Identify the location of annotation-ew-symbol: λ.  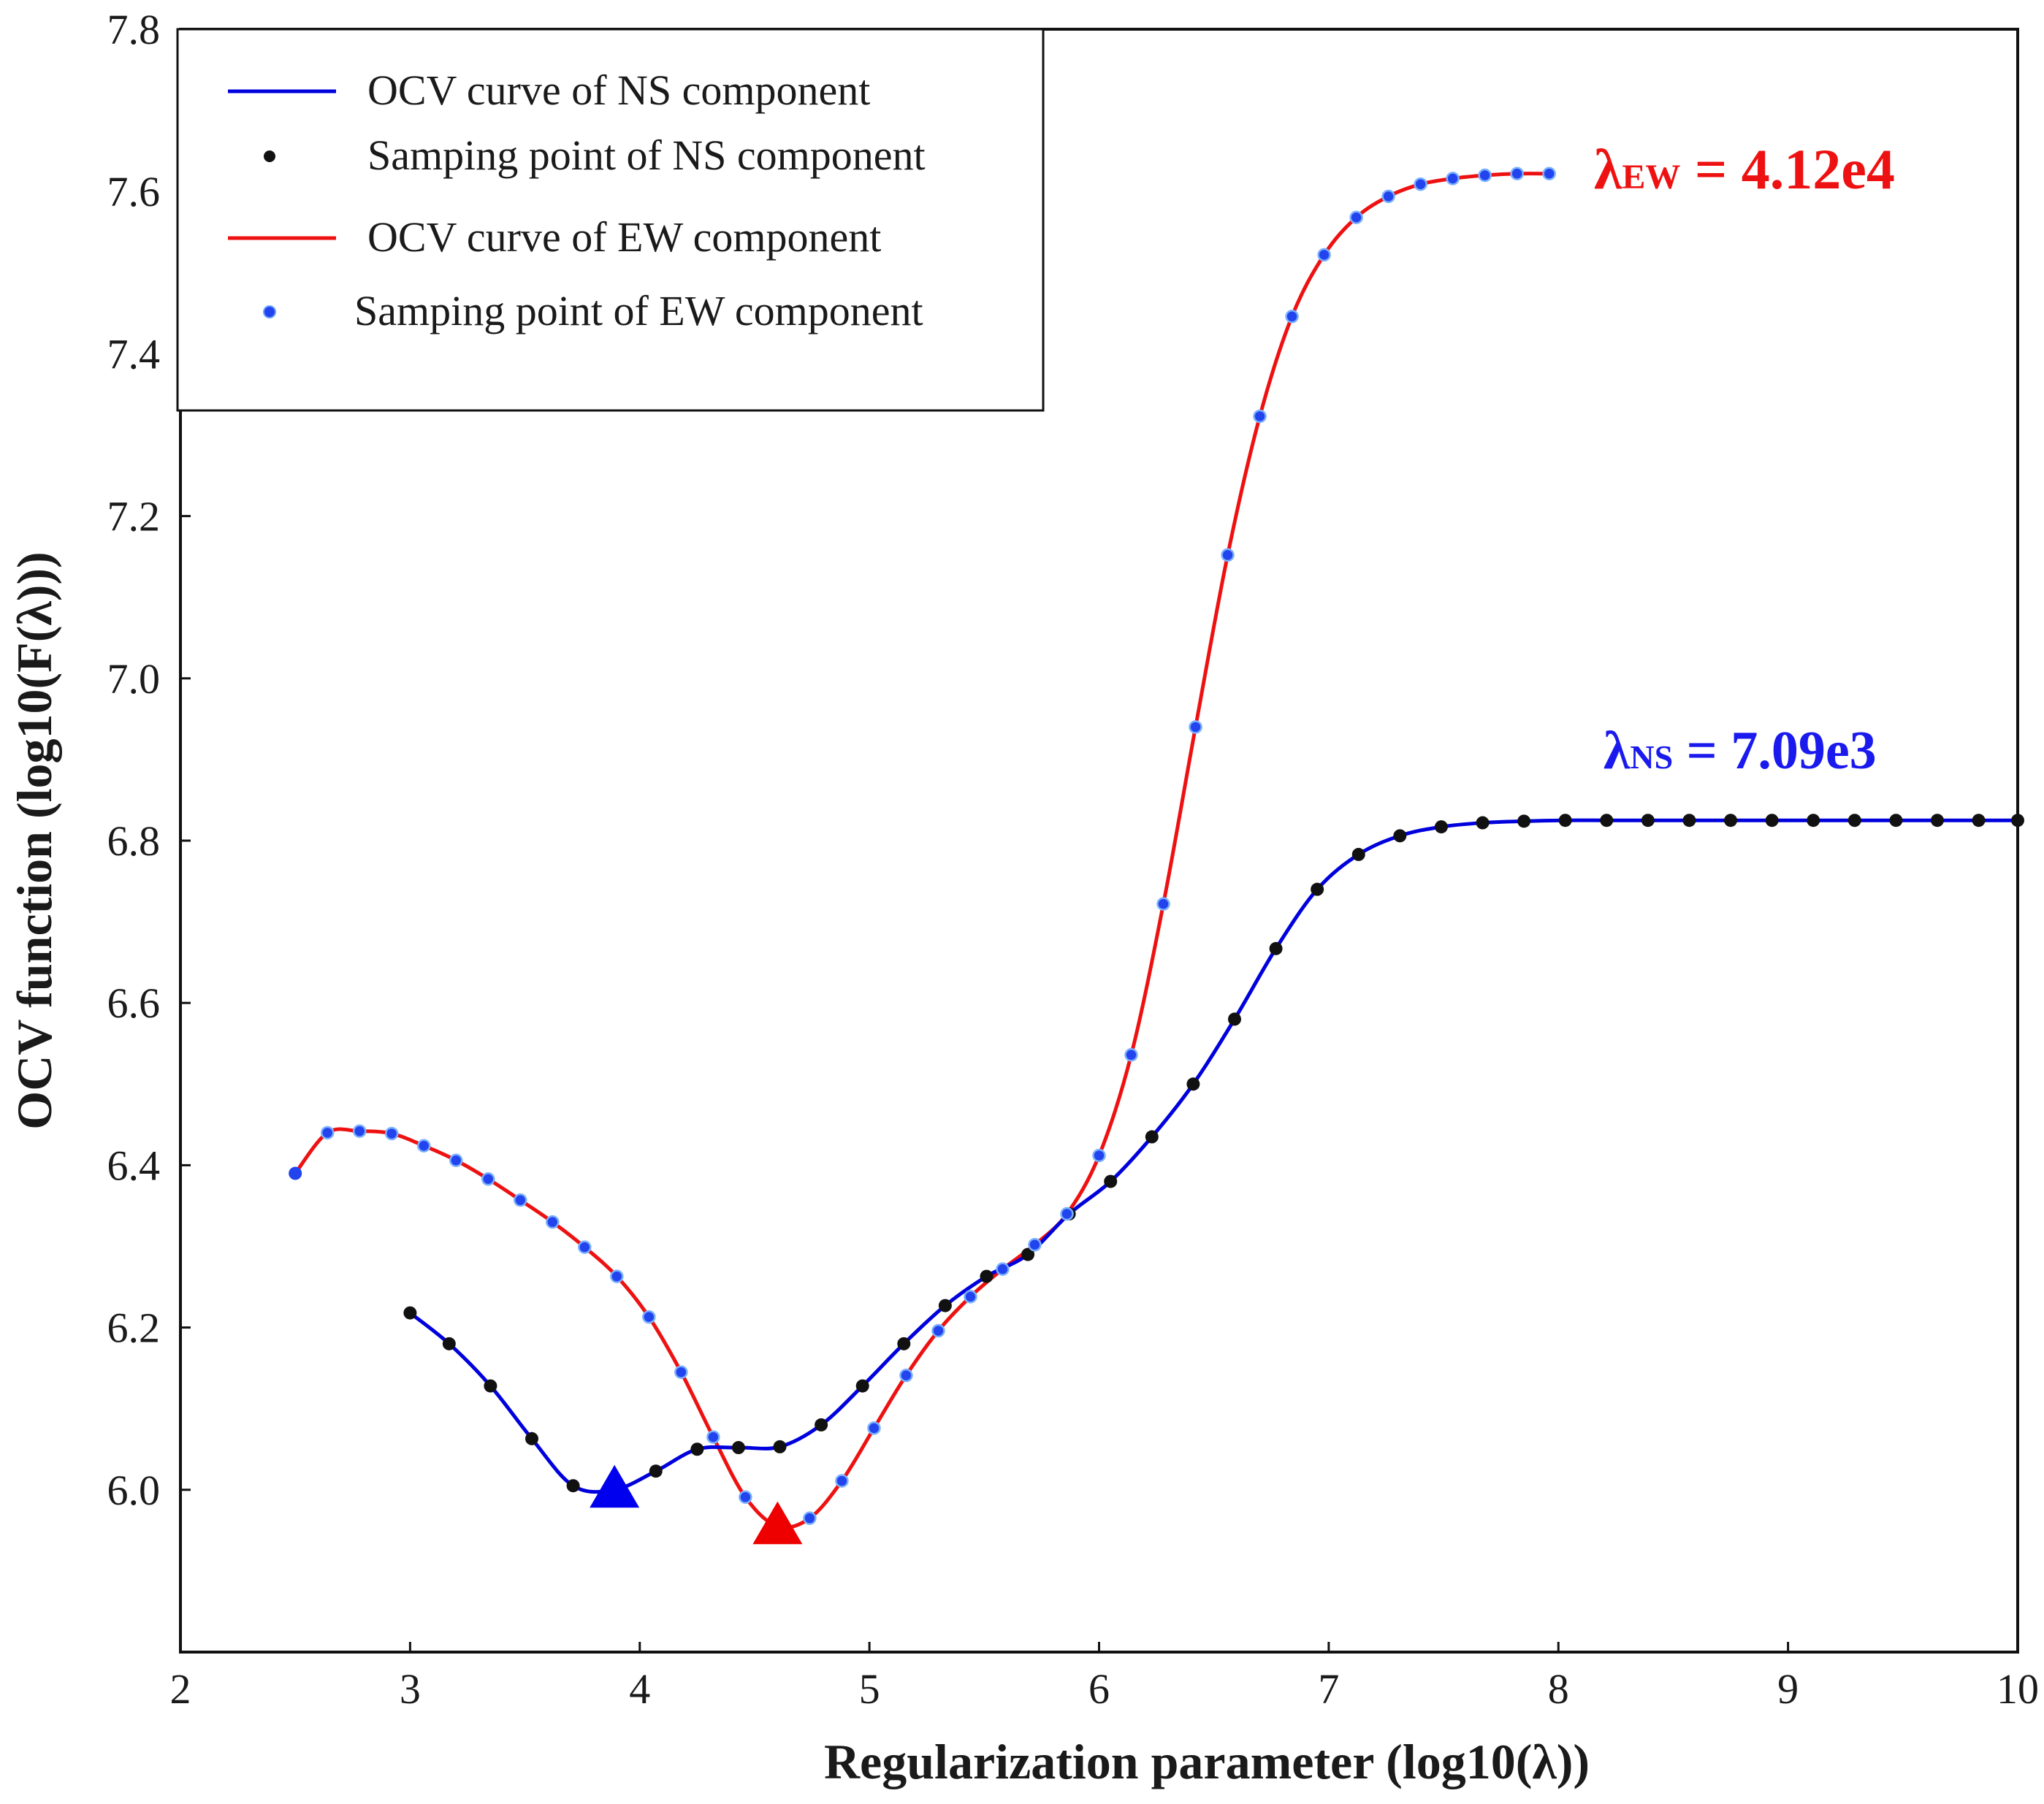
(1608, 169).